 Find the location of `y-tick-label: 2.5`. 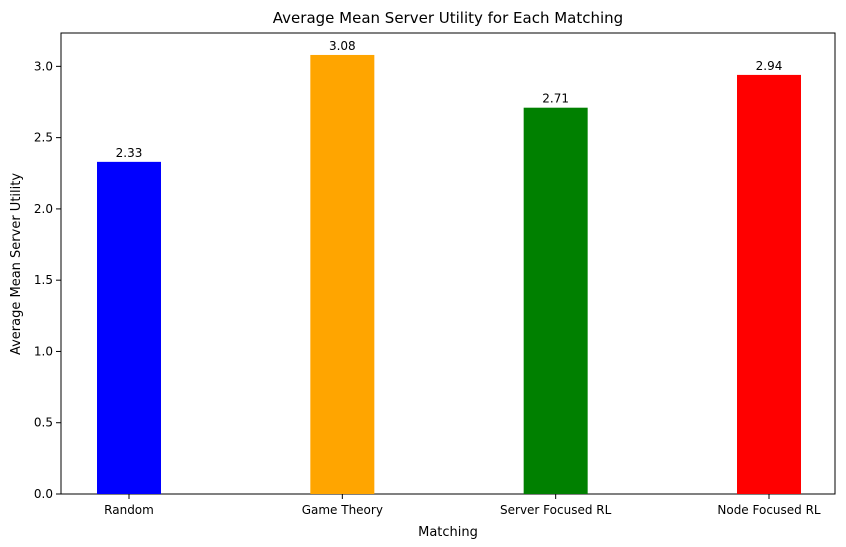

y-tick-label: 2.5 is located at coordinates (43, 138).